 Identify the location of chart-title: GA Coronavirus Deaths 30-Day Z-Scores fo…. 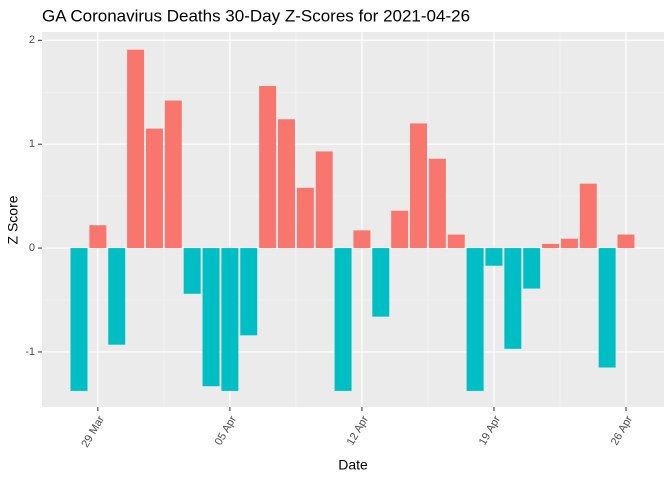
(256, 15).